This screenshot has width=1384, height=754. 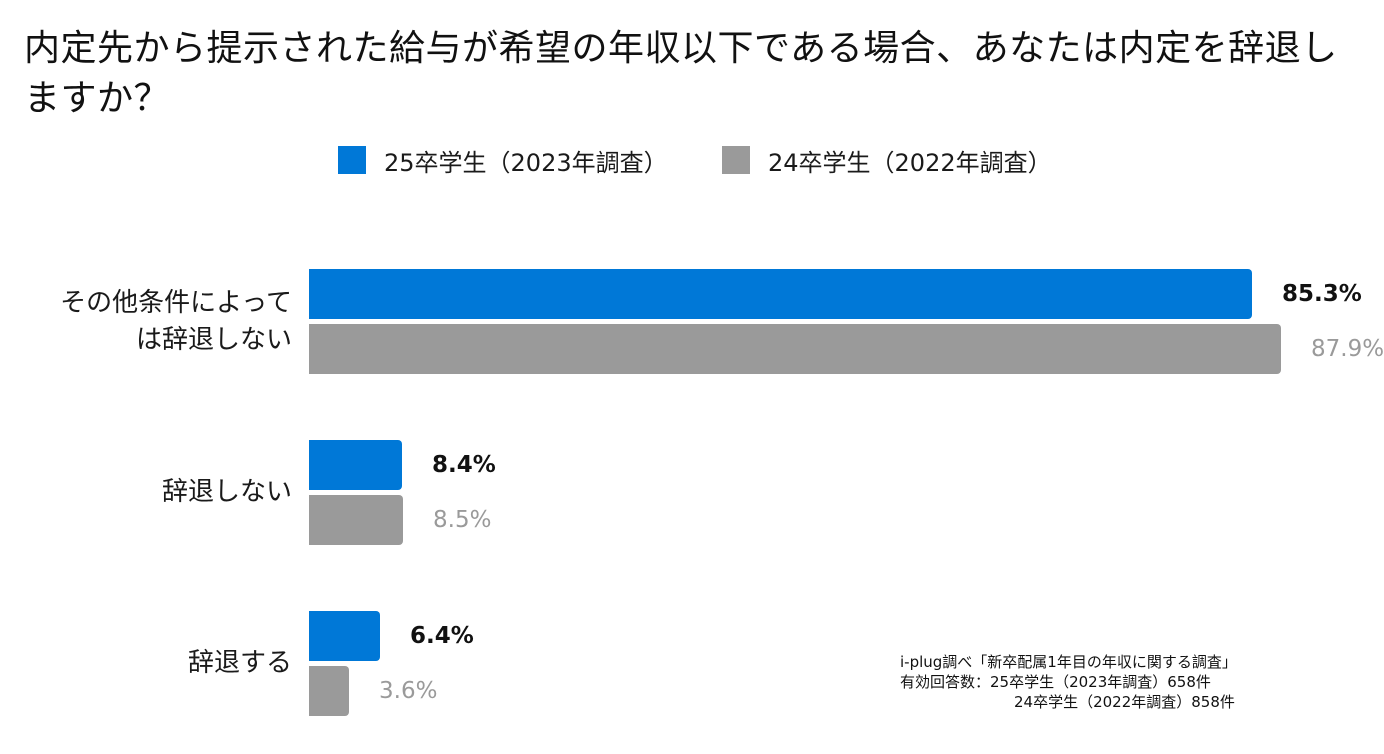 What do you see at coordinates (1124, 702) in the screenshot?
I see `source-note-line-3: 24卒学生（2022年調査）858件` at bounding box center [1124, 702].